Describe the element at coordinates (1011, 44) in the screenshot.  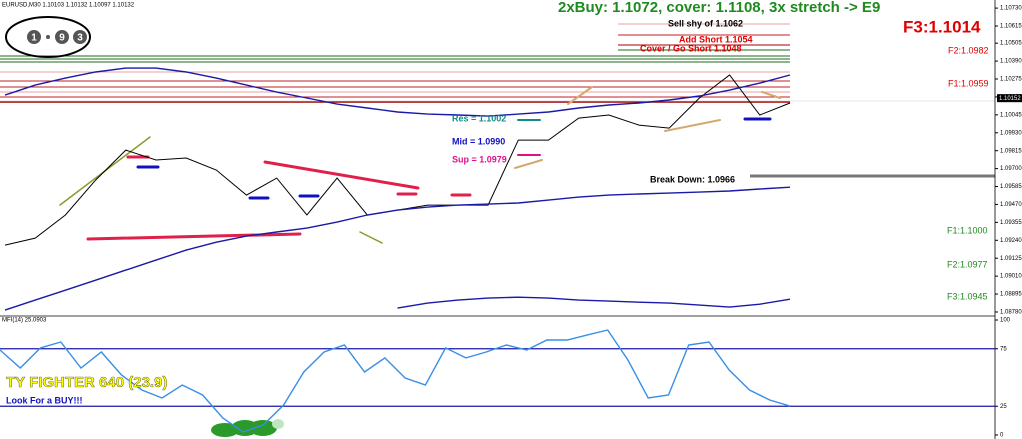
I see `y-tick-label: 1.10505` at that location.